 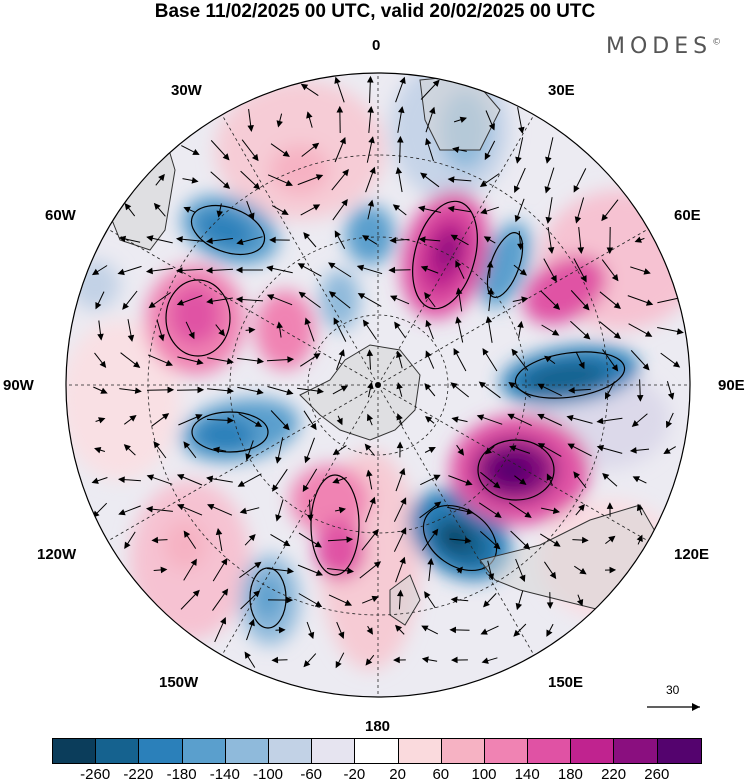 What do you see at coordinates (138, 774) in the screenshot?
I see `colorbar-tick-label: -220` at bounding box center [138, 774].